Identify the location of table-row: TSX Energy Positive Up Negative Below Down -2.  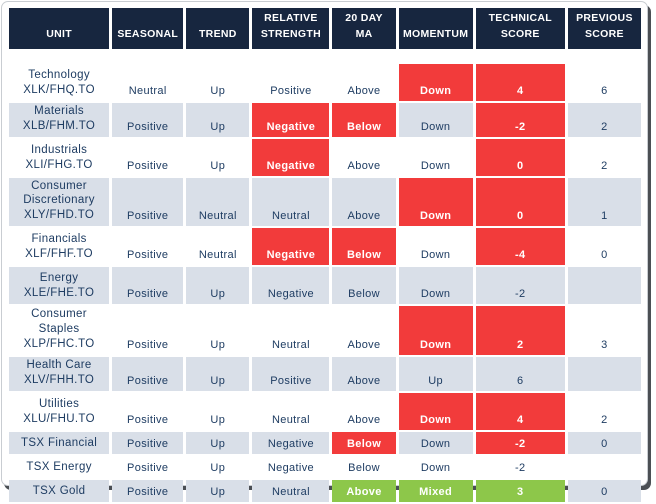
(325, 467).